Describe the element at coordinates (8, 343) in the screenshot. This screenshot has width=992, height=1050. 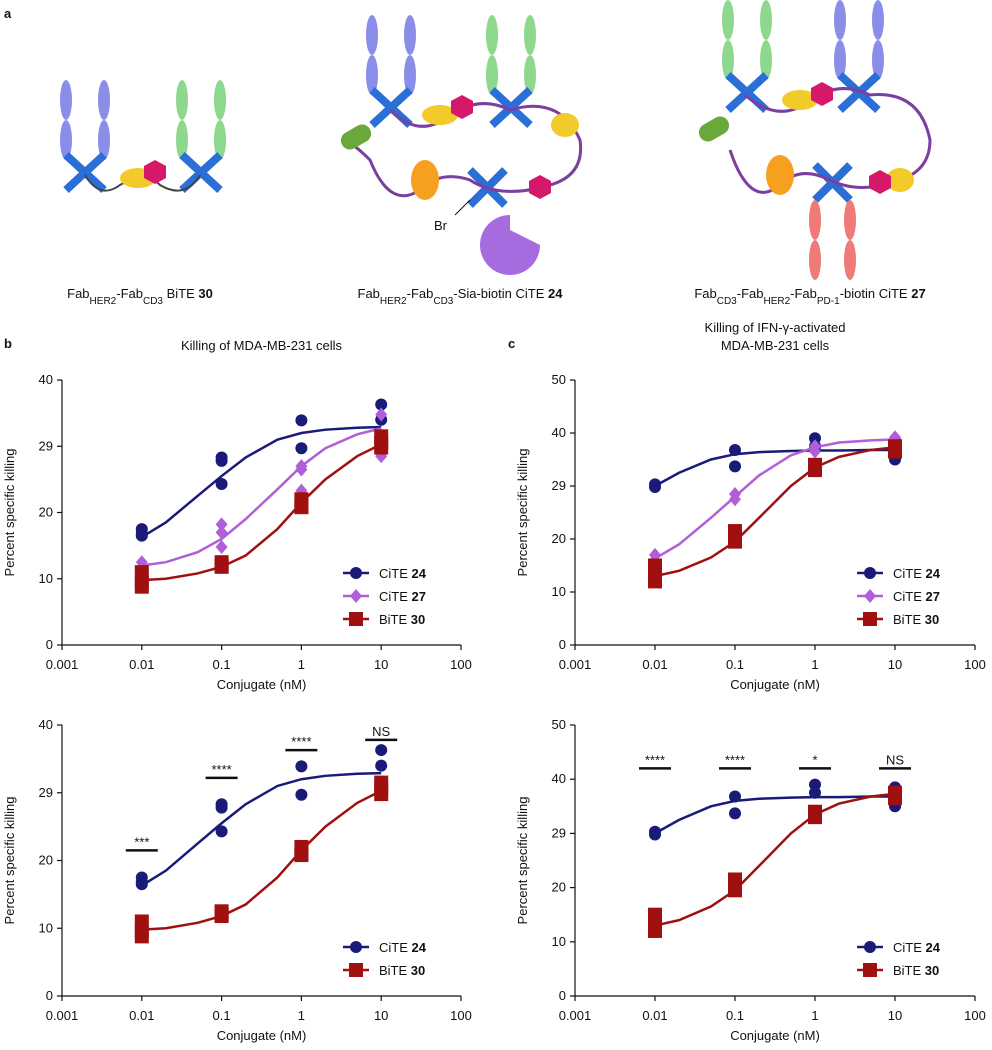
I see `panel-label: b` at that location.